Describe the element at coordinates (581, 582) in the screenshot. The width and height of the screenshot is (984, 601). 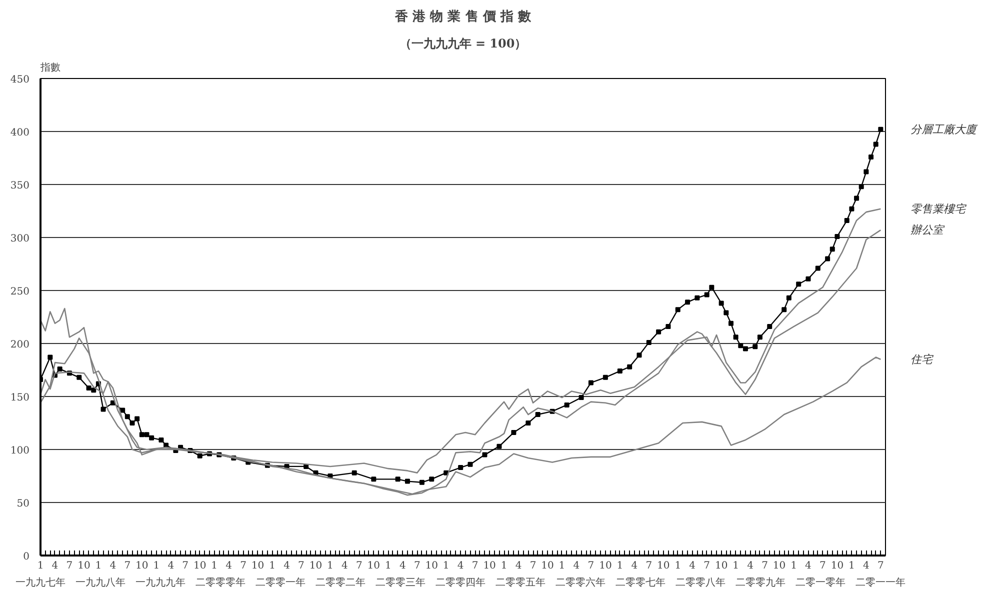
I see `text: 二零零六年` at that location.